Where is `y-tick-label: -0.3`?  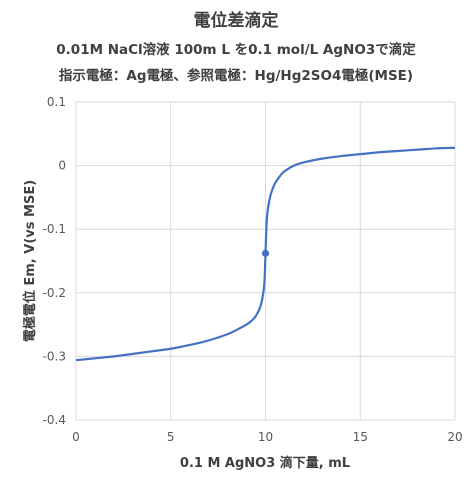 y-tick-label: -0.3 is located at coordinates (54, 356).